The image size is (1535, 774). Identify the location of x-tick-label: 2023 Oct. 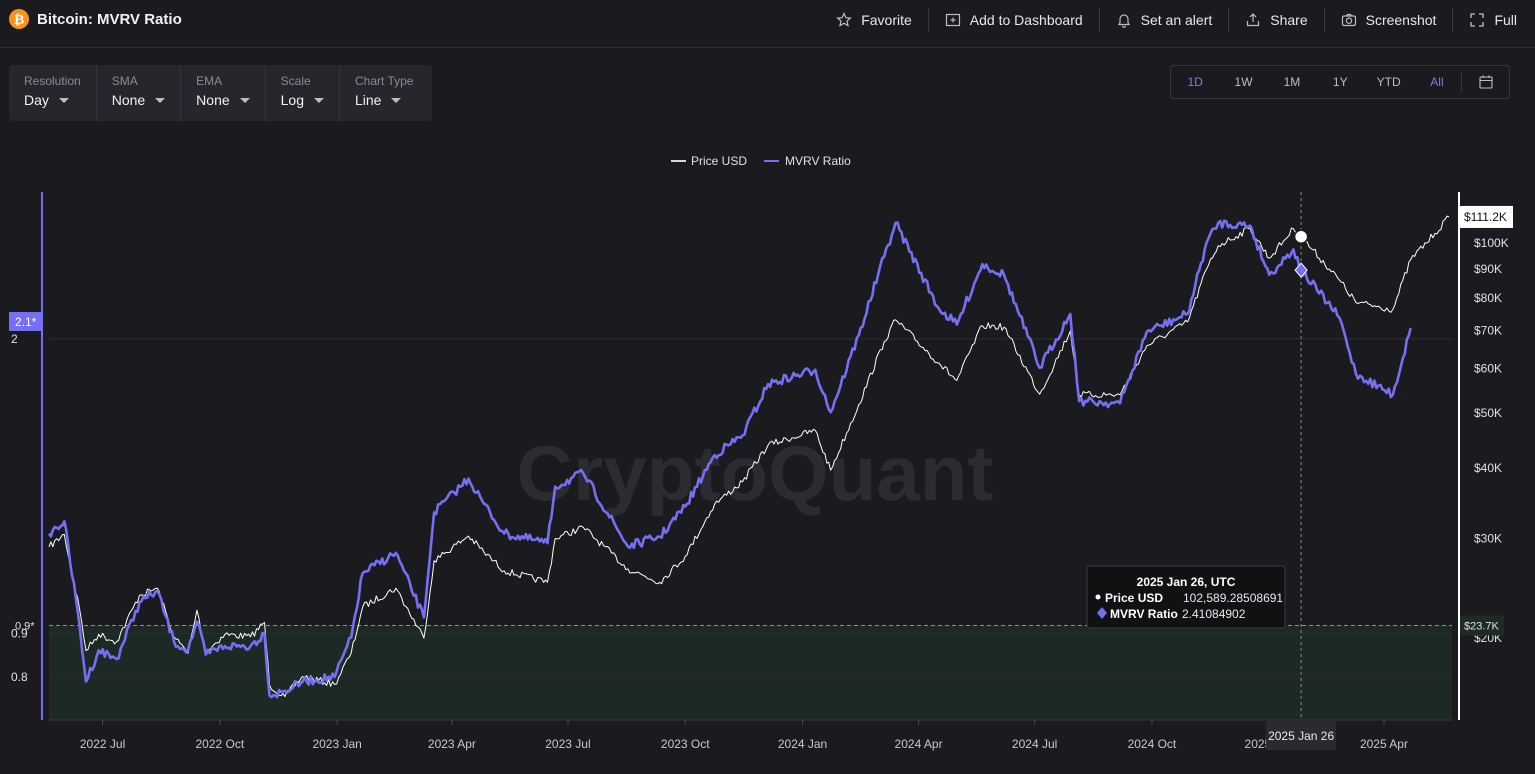
(685, 744).